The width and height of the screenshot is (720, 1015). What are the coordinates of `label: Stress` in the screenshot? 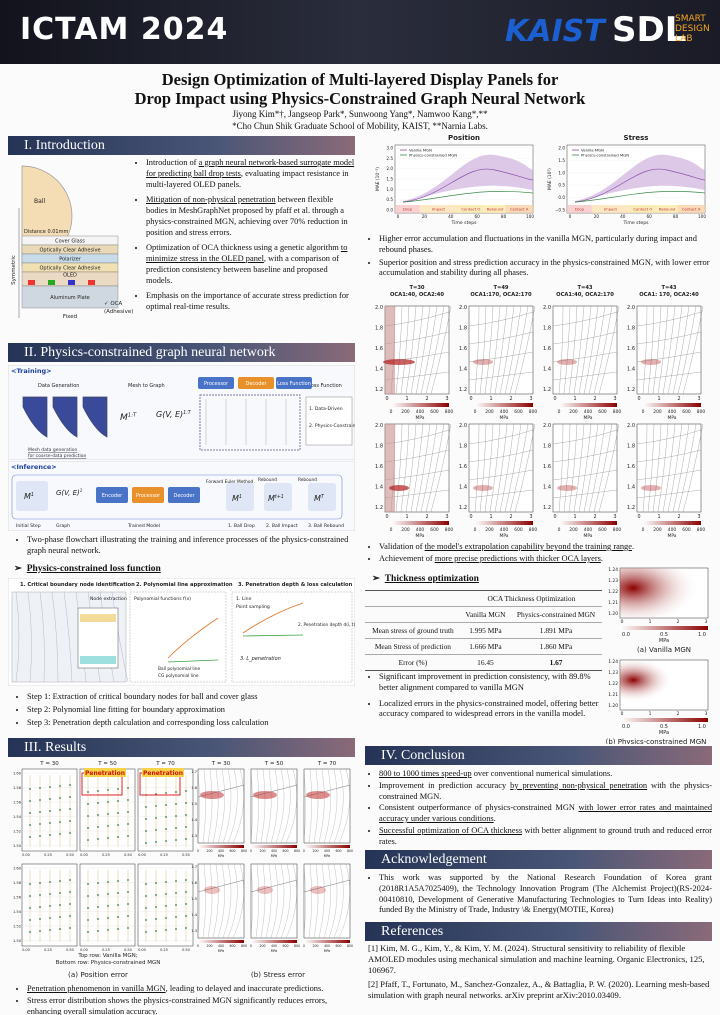 It's located at (636, 138).